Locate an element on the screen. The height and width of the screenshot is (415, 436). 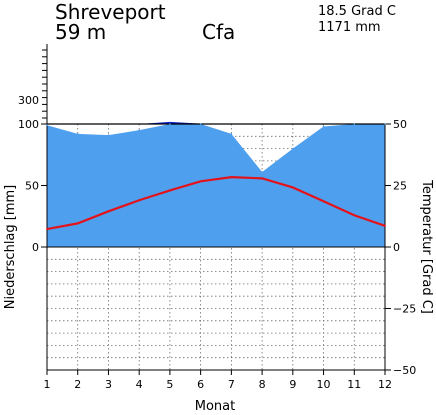
y-axis-right-label: Temperatur [Grad C] is located at coordinates (426, 246).